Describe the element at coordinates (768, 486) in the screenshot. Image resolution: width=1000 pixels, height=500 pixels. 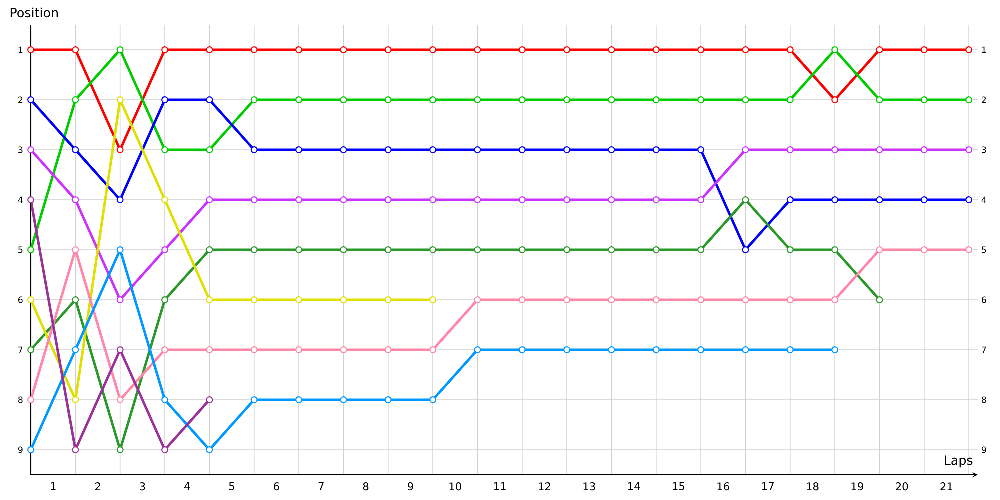
I see `x-tick-label: 17` at that location.